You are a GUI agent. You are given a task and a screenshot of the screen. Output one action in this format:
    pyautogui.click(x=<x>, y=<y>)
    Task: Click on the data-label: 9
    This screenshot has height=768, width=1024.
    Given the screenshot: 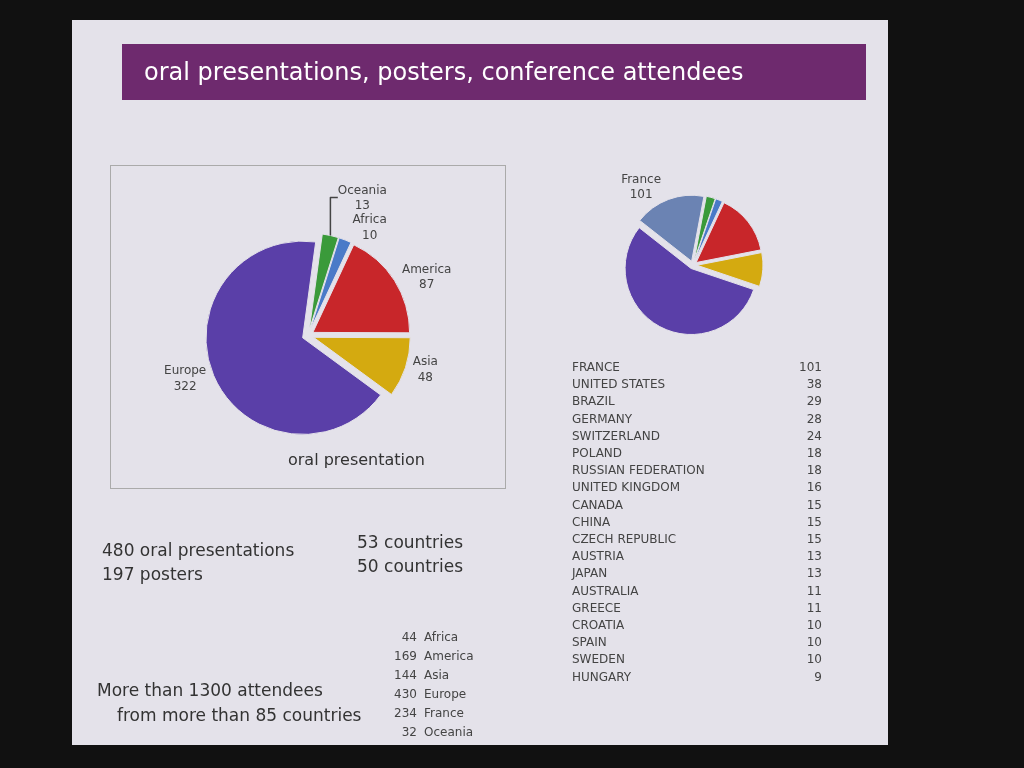 What is the action you would take?
    pyautogui.click(x=817, y=676)
    